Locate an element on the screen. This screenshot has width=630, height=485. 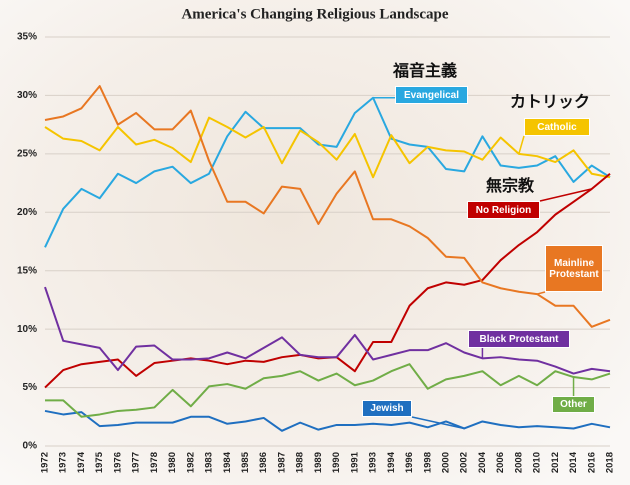
legend-label: No Religion is located at coordinates (503, 210).